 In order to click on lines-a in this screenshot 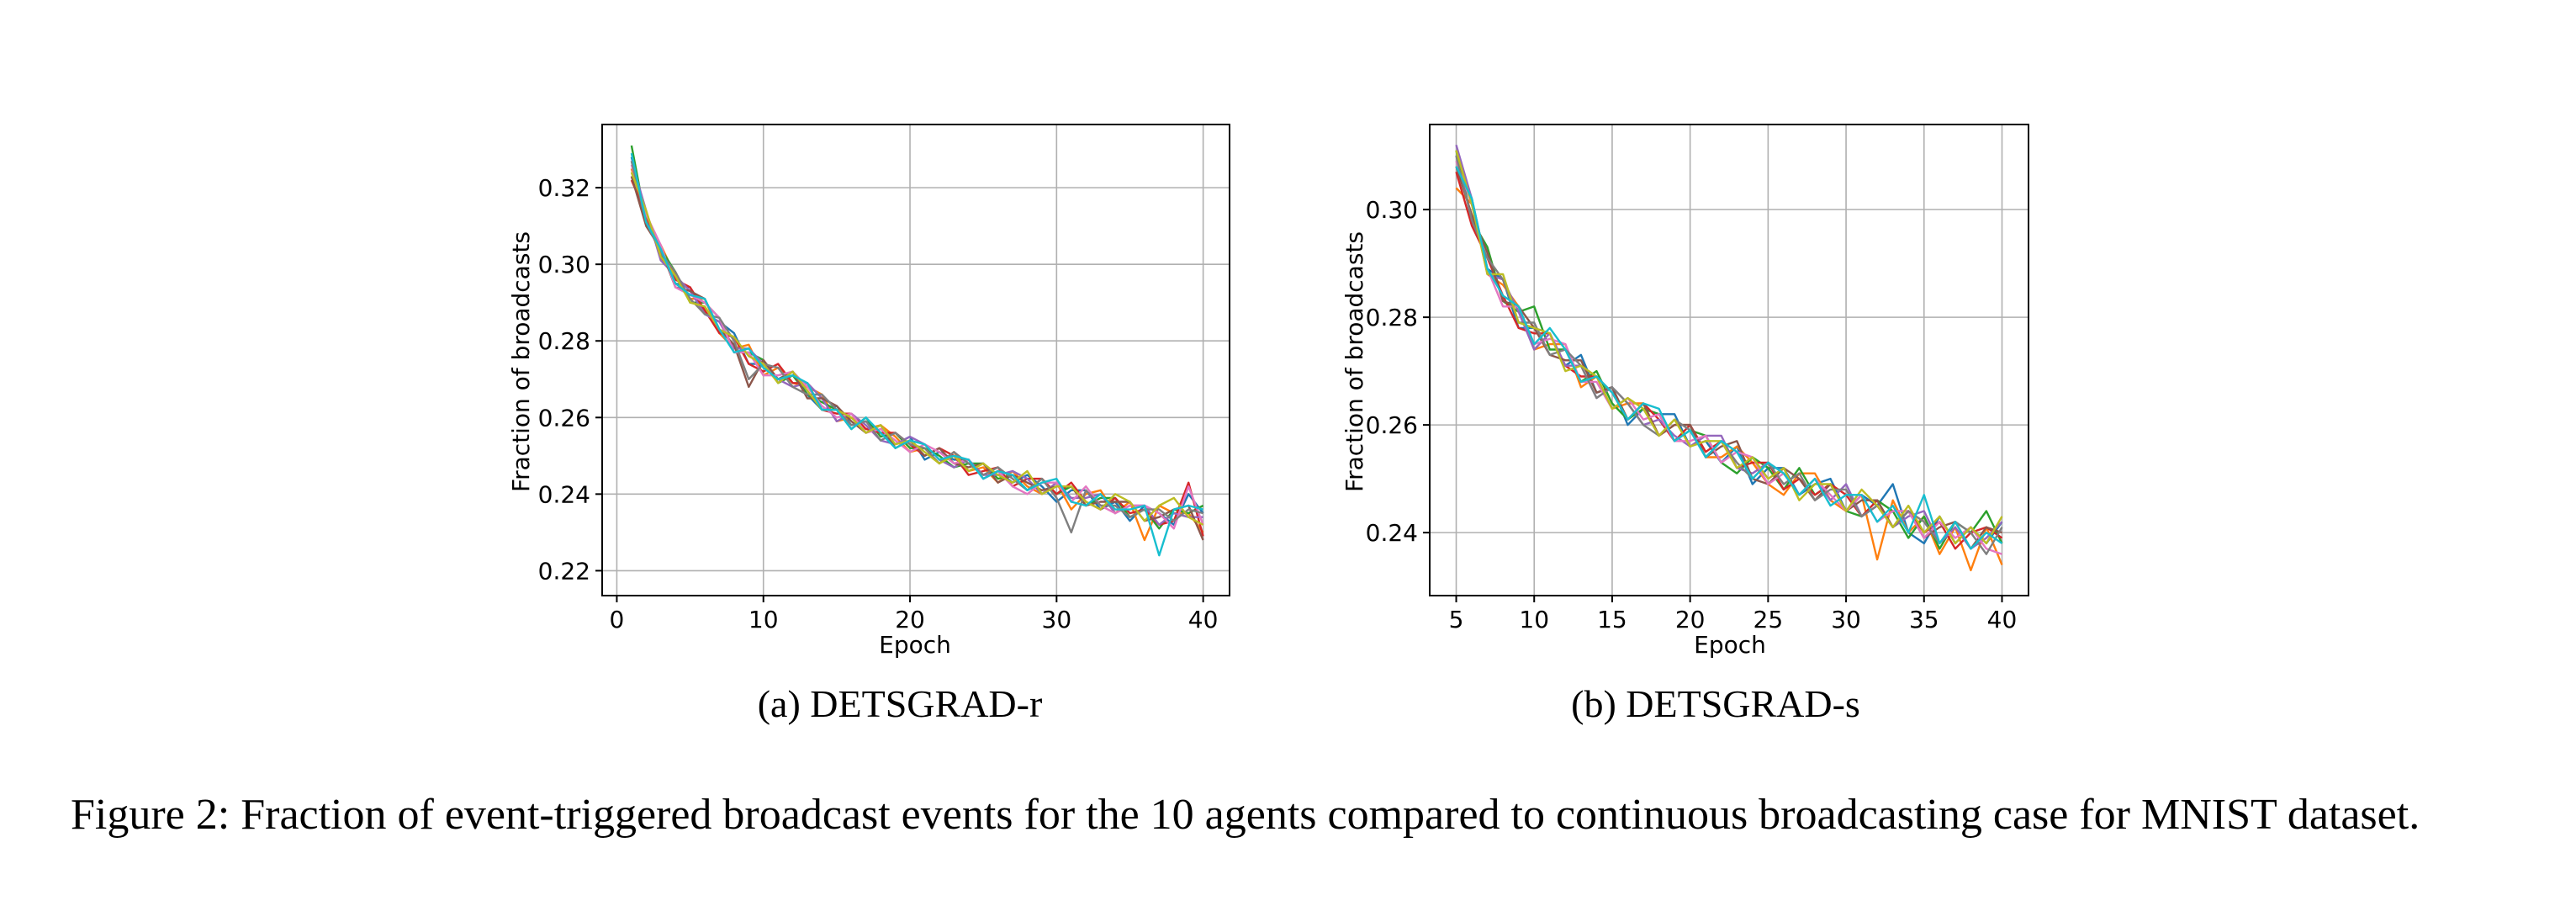, I will do `click(917, 351)`.